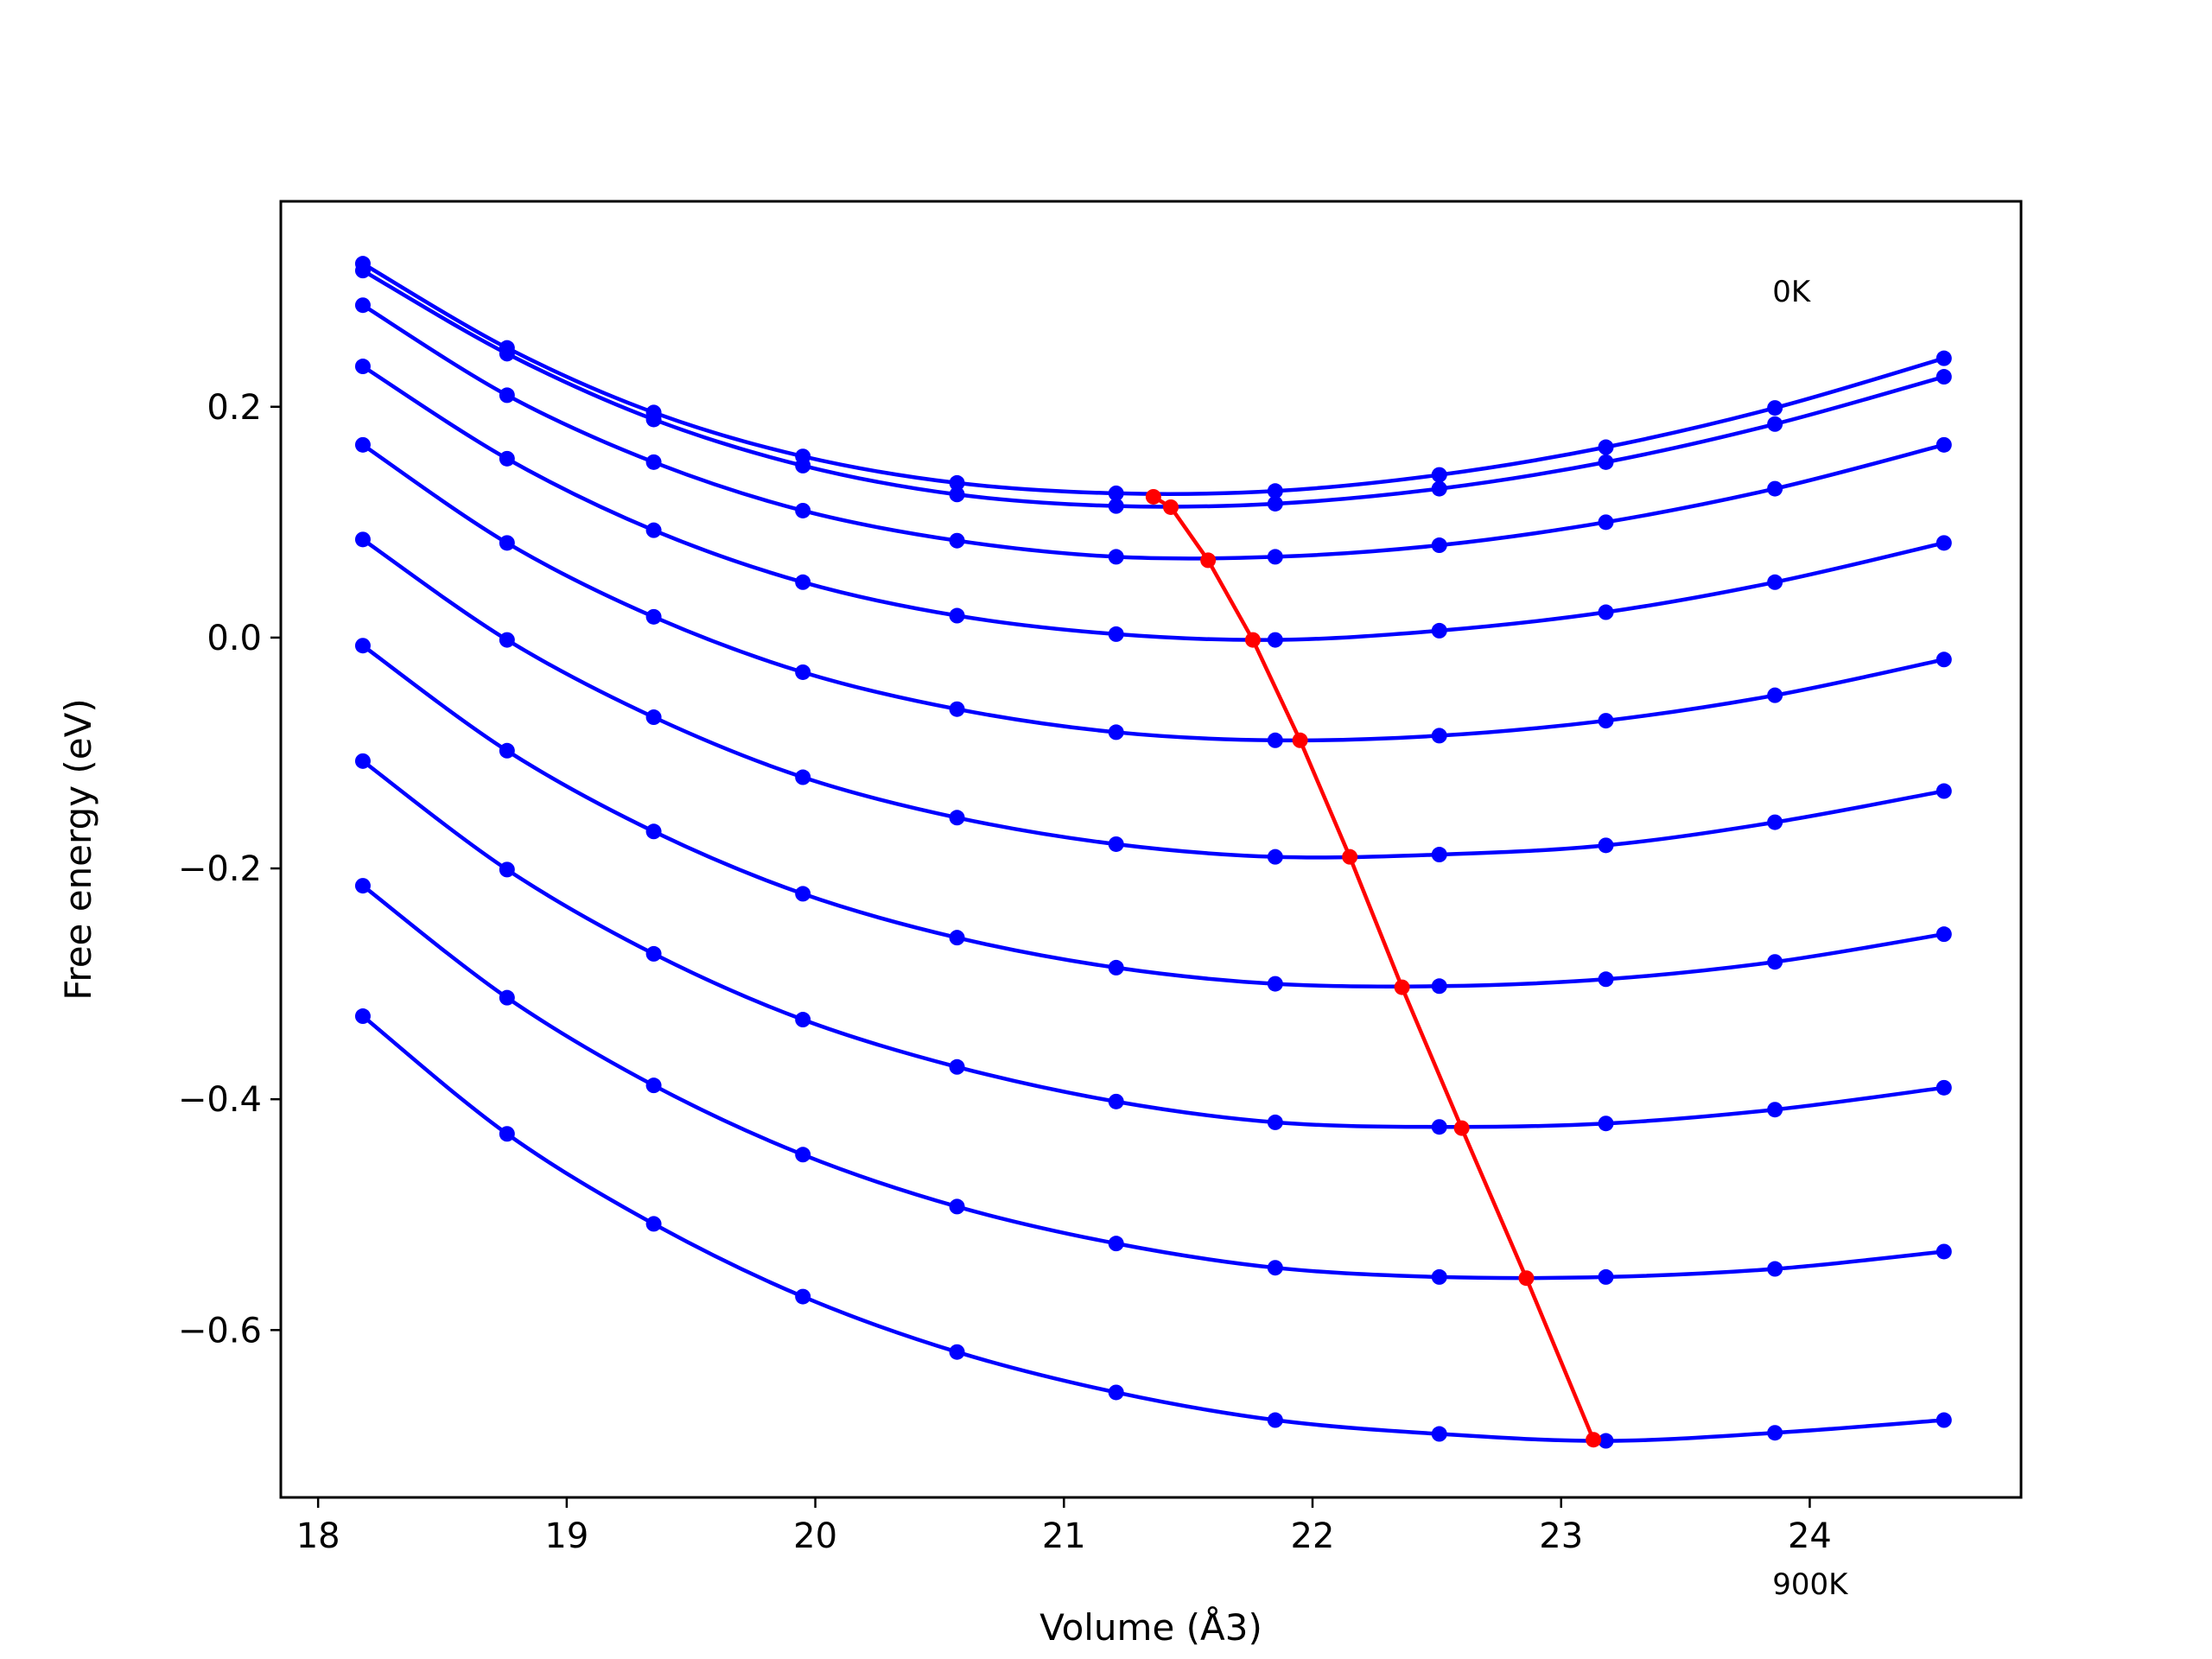 This screenshot has width=2212, height=1659. Describe the element at coordinates (1374, 968) in the screenshot. I see `minima-line` at that location.